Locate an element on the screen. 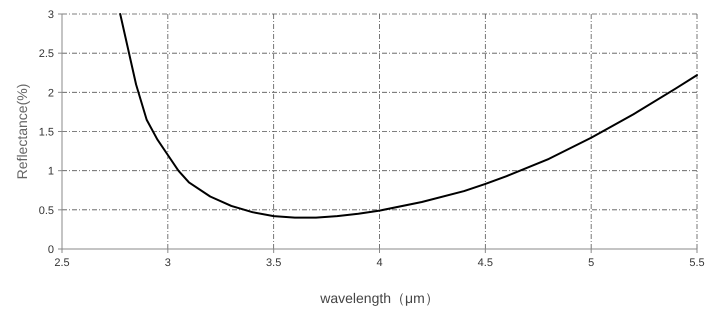 The image size is (712, 320). x-tick-label: 5 is located at coordinates (591, 263).